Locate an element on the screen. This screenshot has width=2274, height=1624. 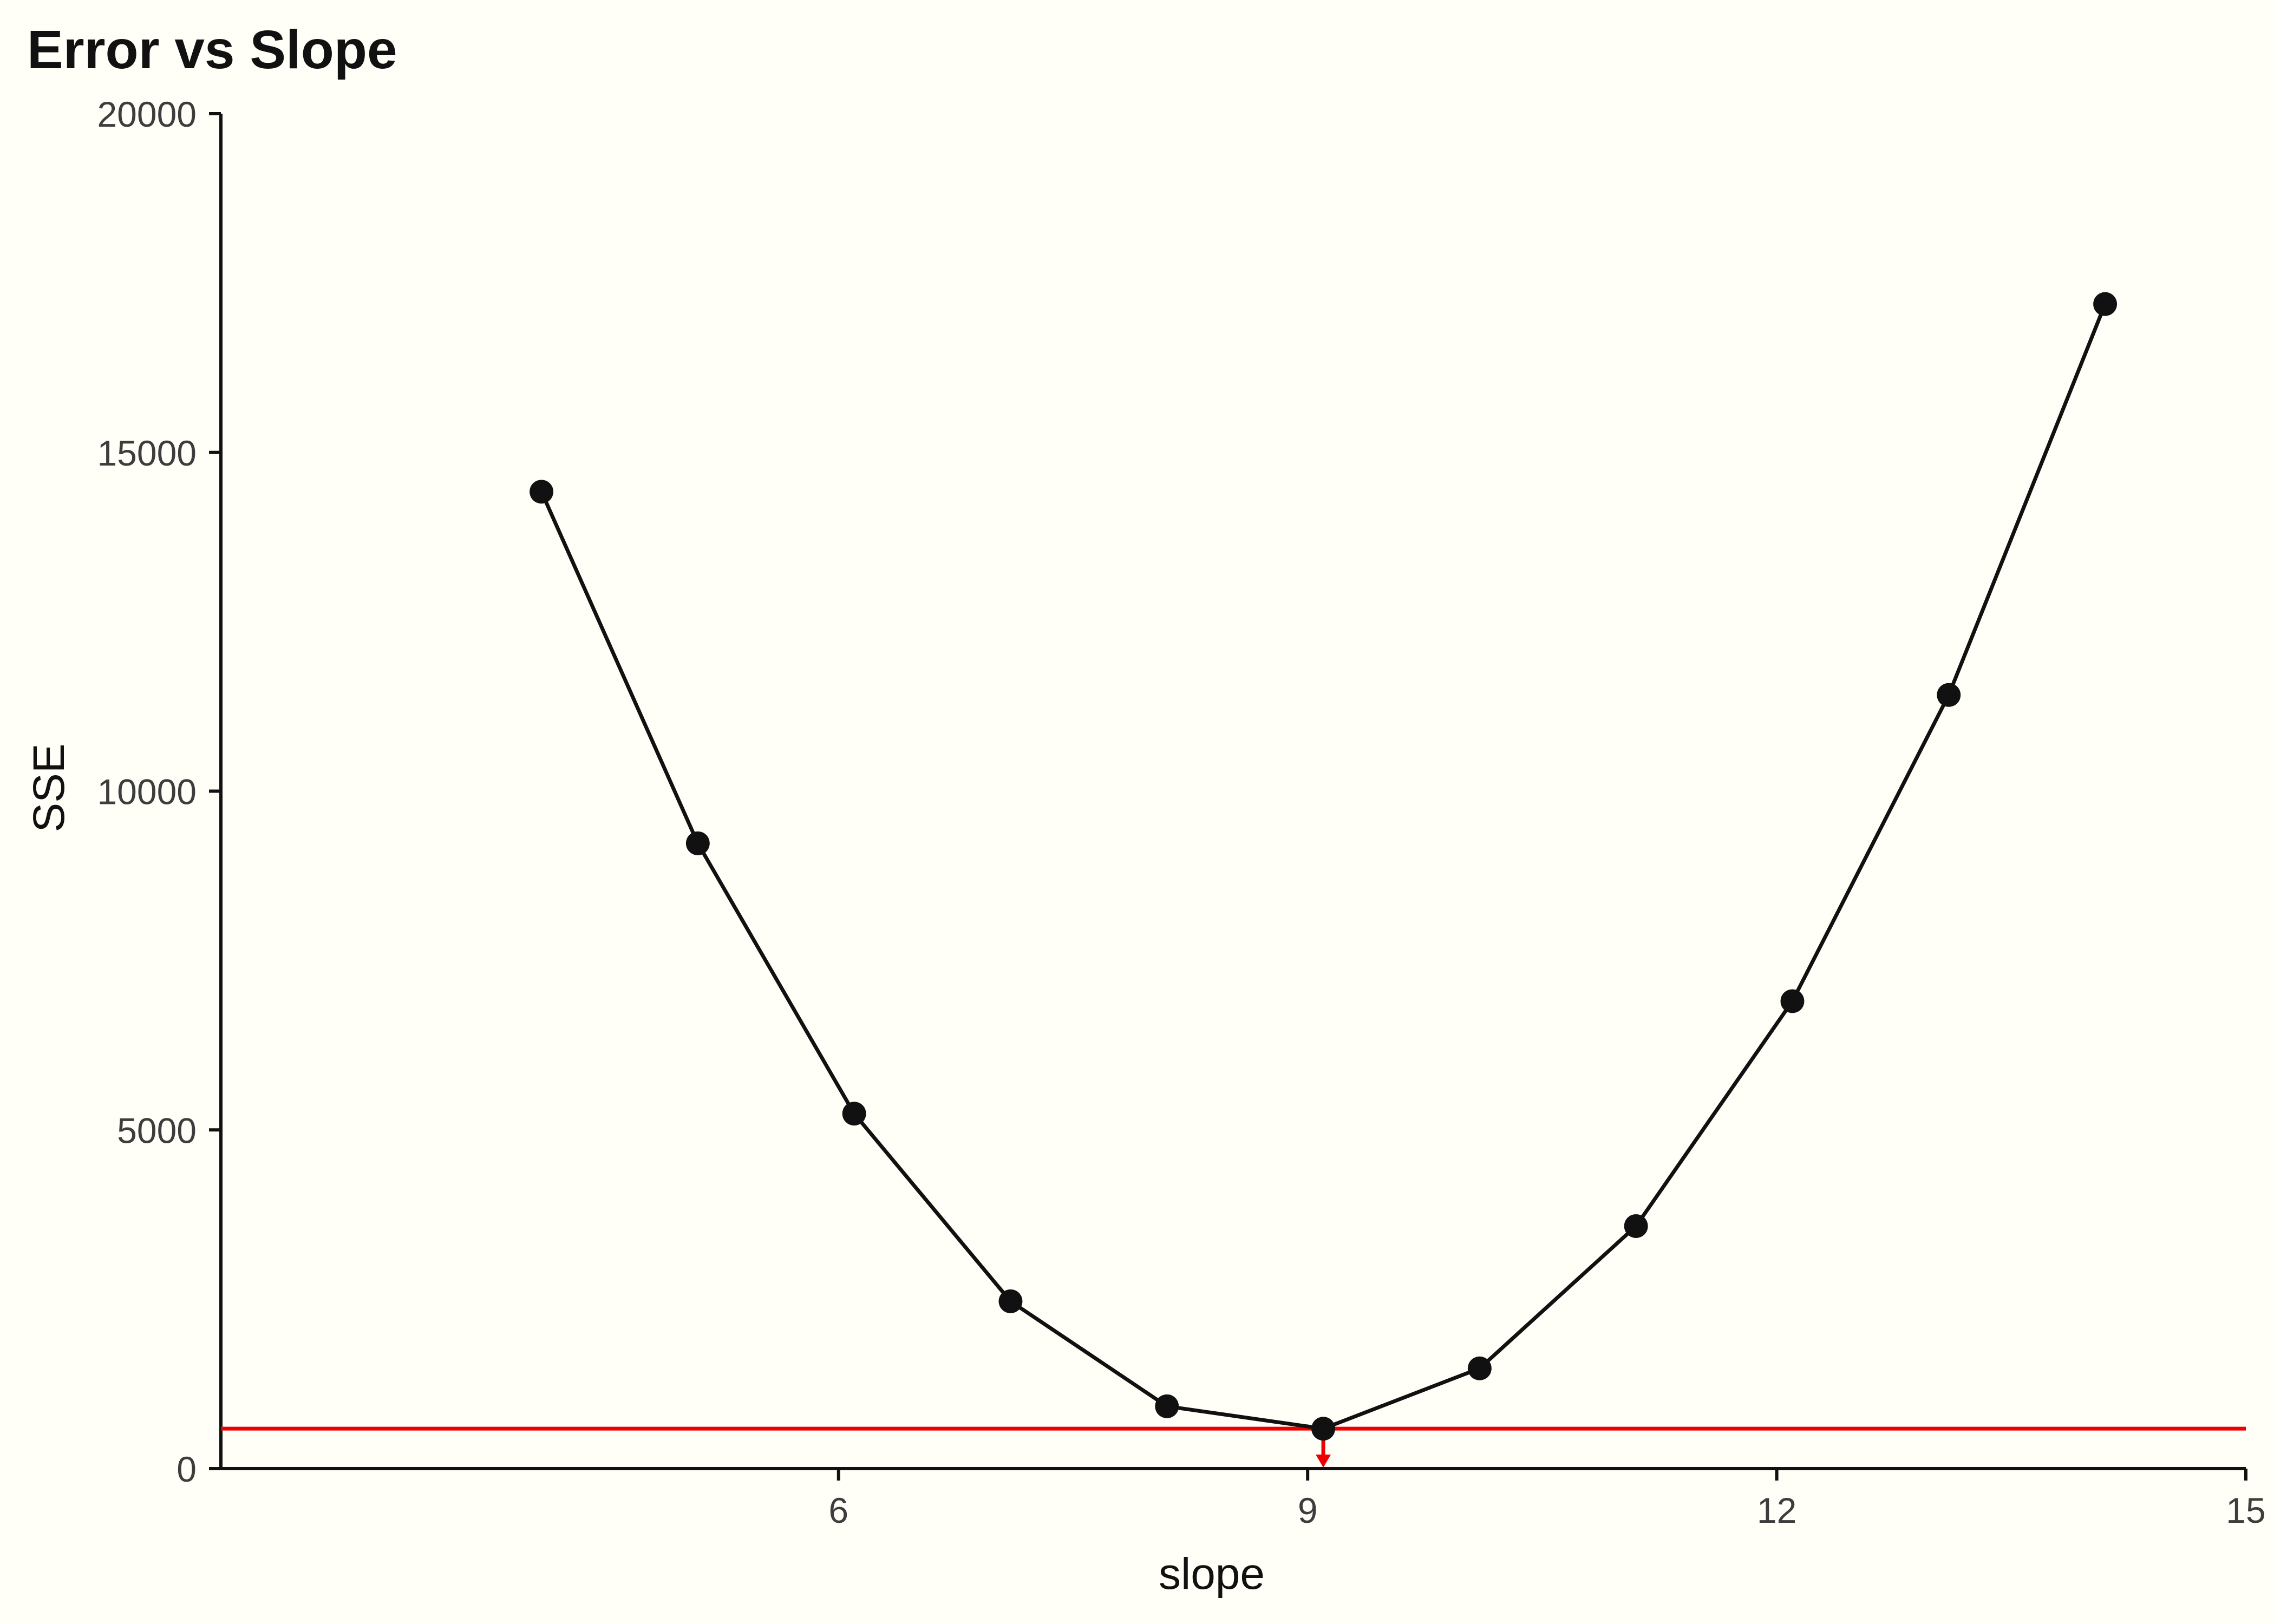
x-ticks: 6 9 12 15 is located at coordinates (1547, 1499).